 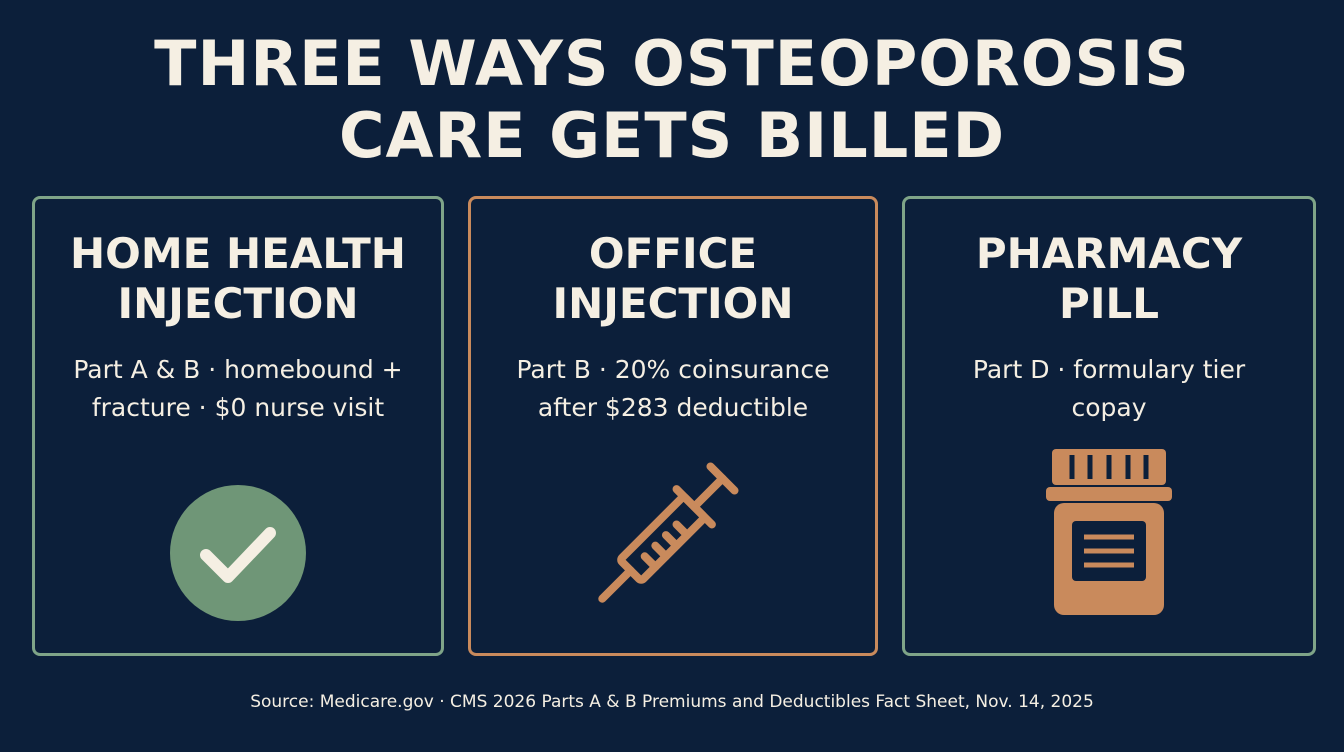 I want to click on title-line: THREE WAYS OSTEOPOROSIS, so click(x=672, y=63).